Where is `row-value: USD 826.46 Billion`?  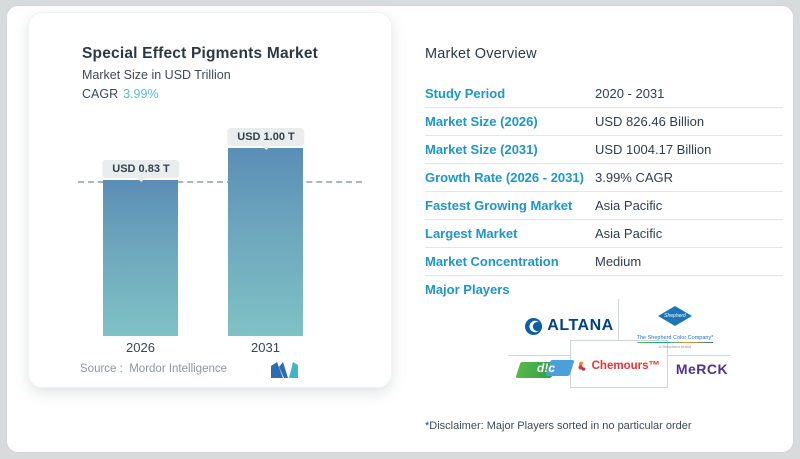
row-value: USD 826.46 Billion is located at coordinates (650, 121).